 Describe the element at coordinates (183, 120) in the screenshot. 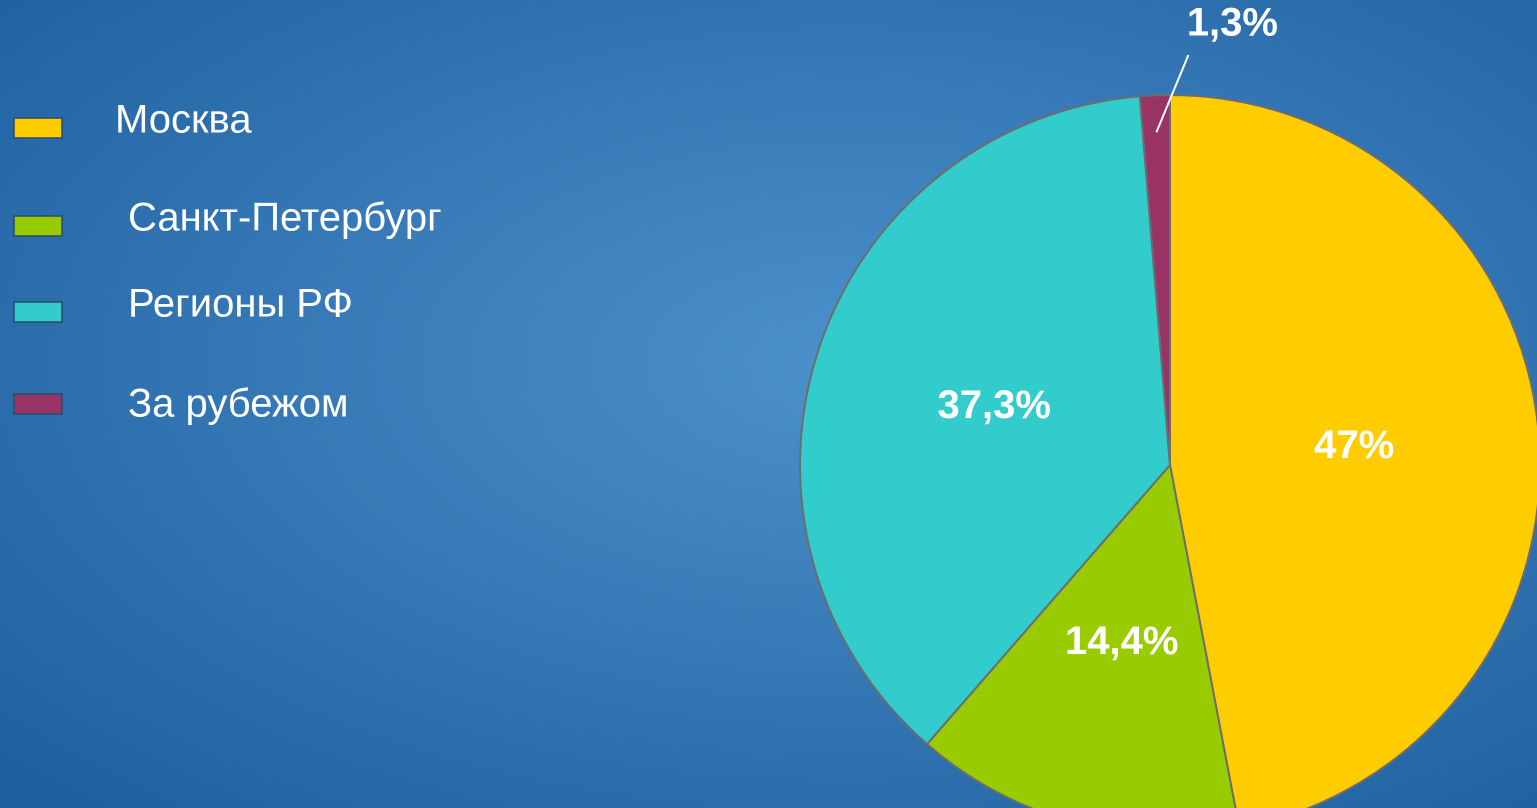

I see `legend-text: Москва` at that location.